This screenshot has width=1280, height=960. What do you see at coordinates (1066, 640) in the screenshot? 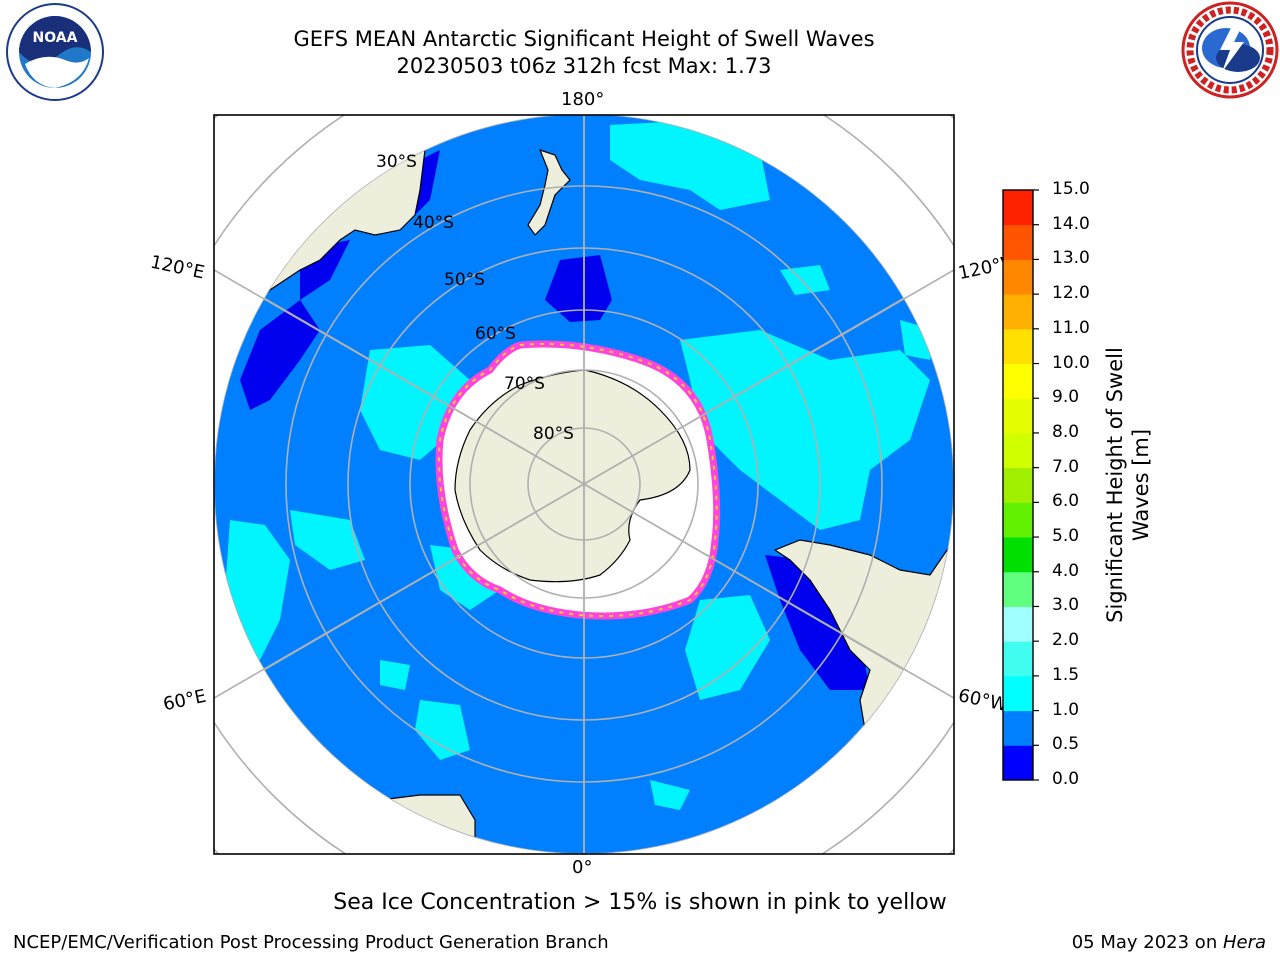
I see `colorbar-tick-label: 2.0` at bounding box center [1066, 640].